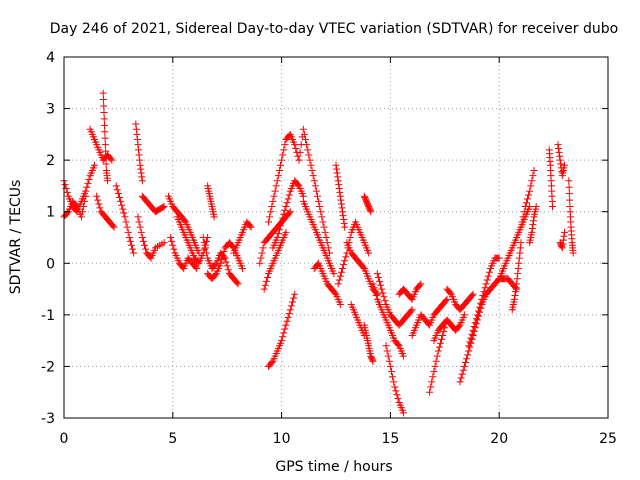 The image size is (640, 480). I want to click on x-tick-label: 5, so click(172, 439).